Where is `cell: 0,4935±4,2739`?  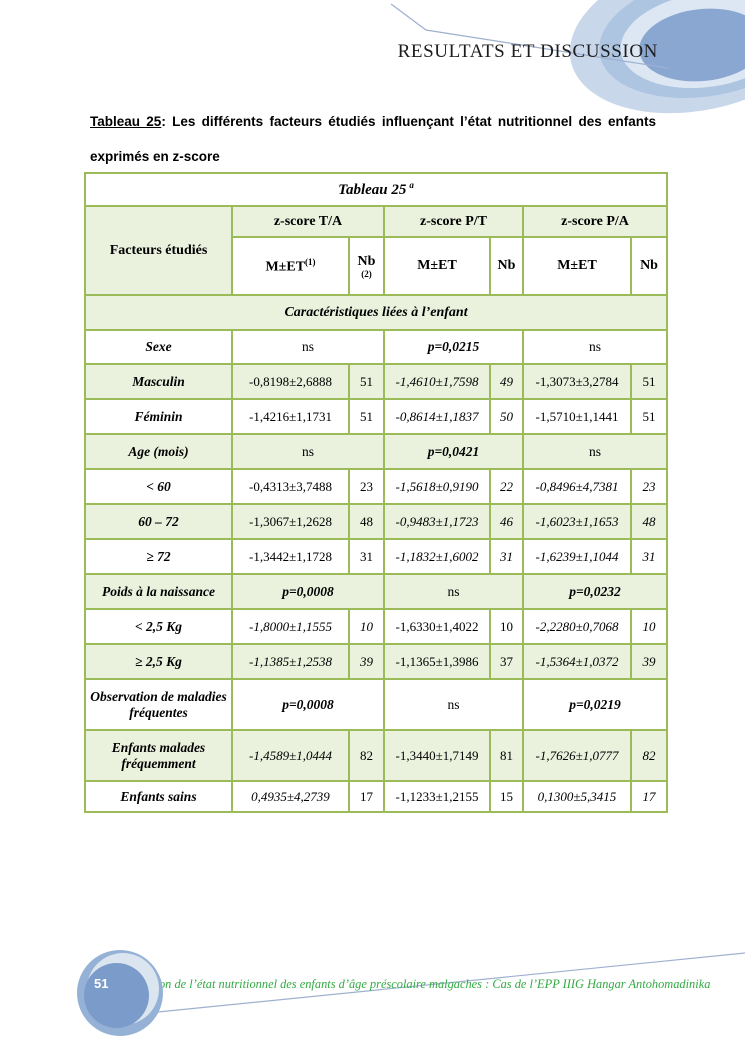
cell: 0,4935±4,2739 is located at coordinates (290, 796).